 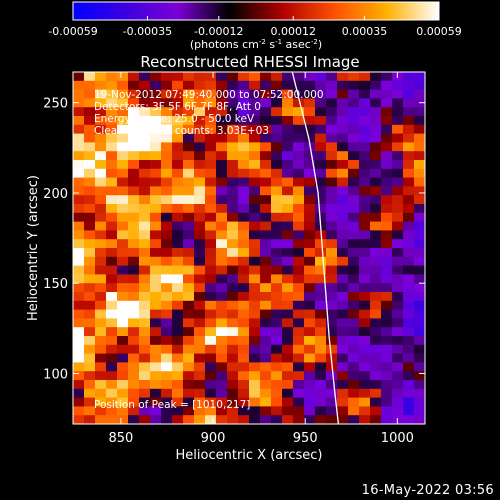 What do you see at coordinates (174, 119) in the screenshot?
I see `annotation-energy: Energy Range: 25.0 - 50.0 keV` at bounding box center [174, 119].